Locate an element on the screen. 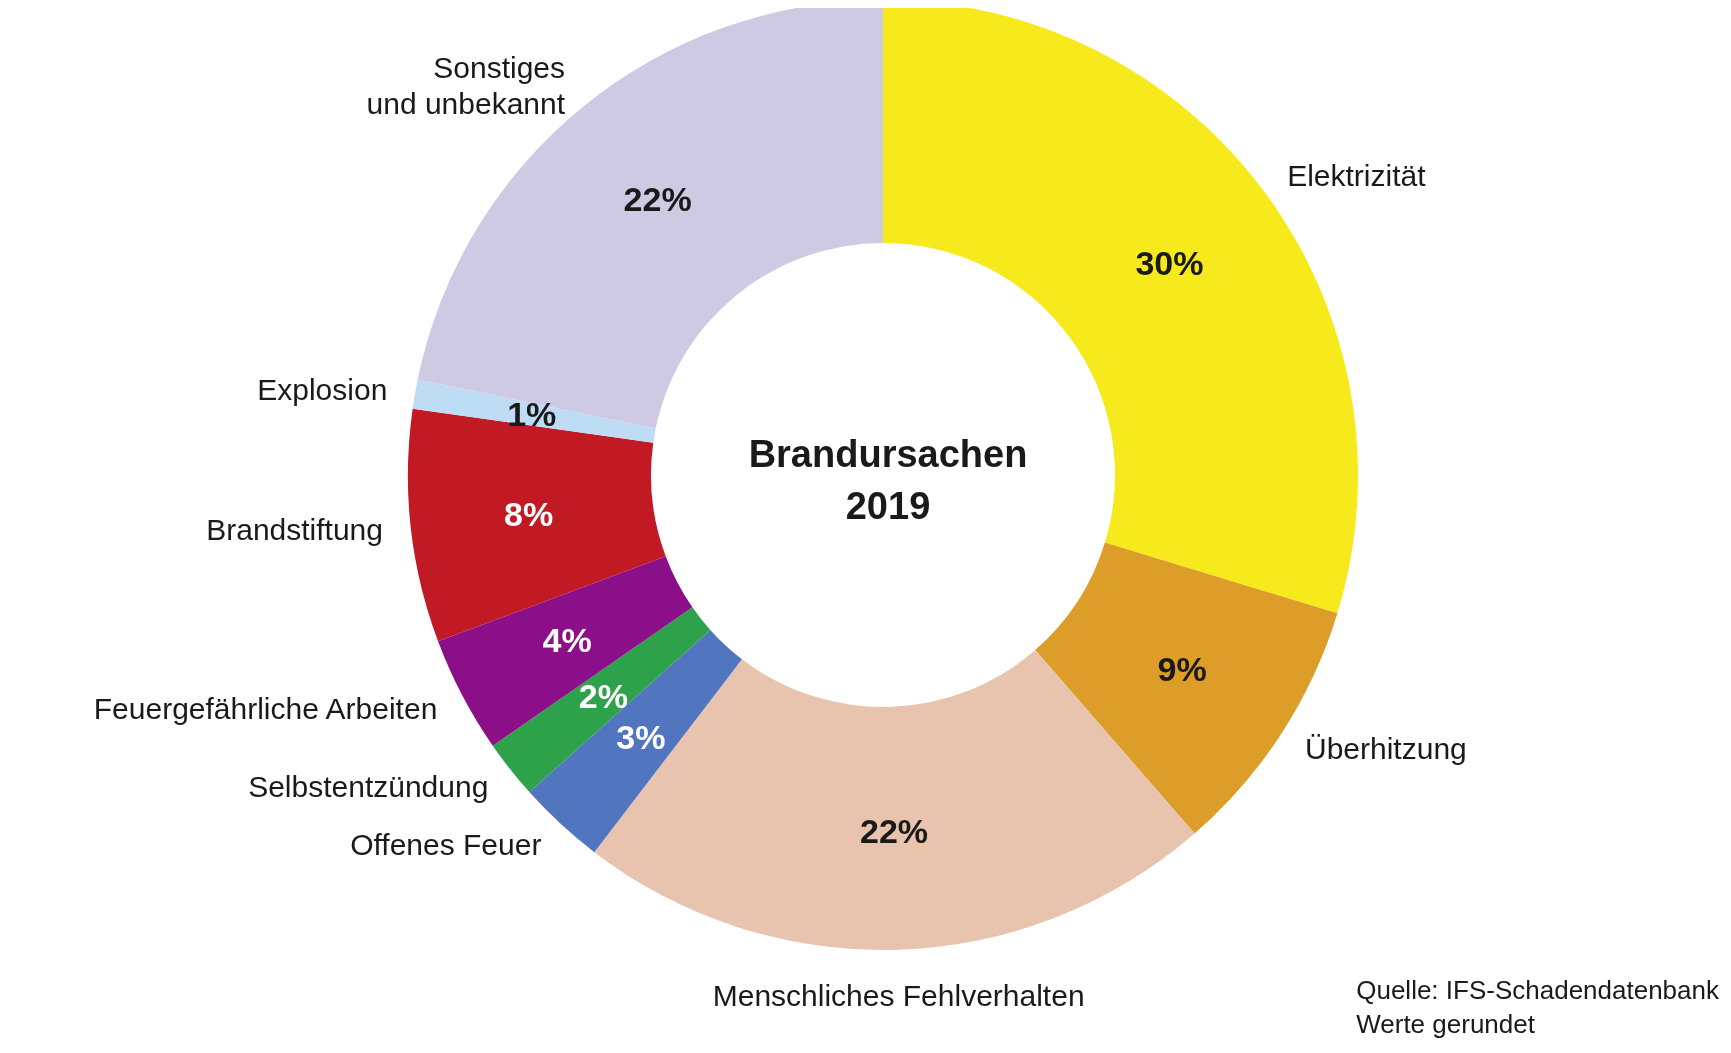  slice-label: Explosion is located at coordinates (322, 389).